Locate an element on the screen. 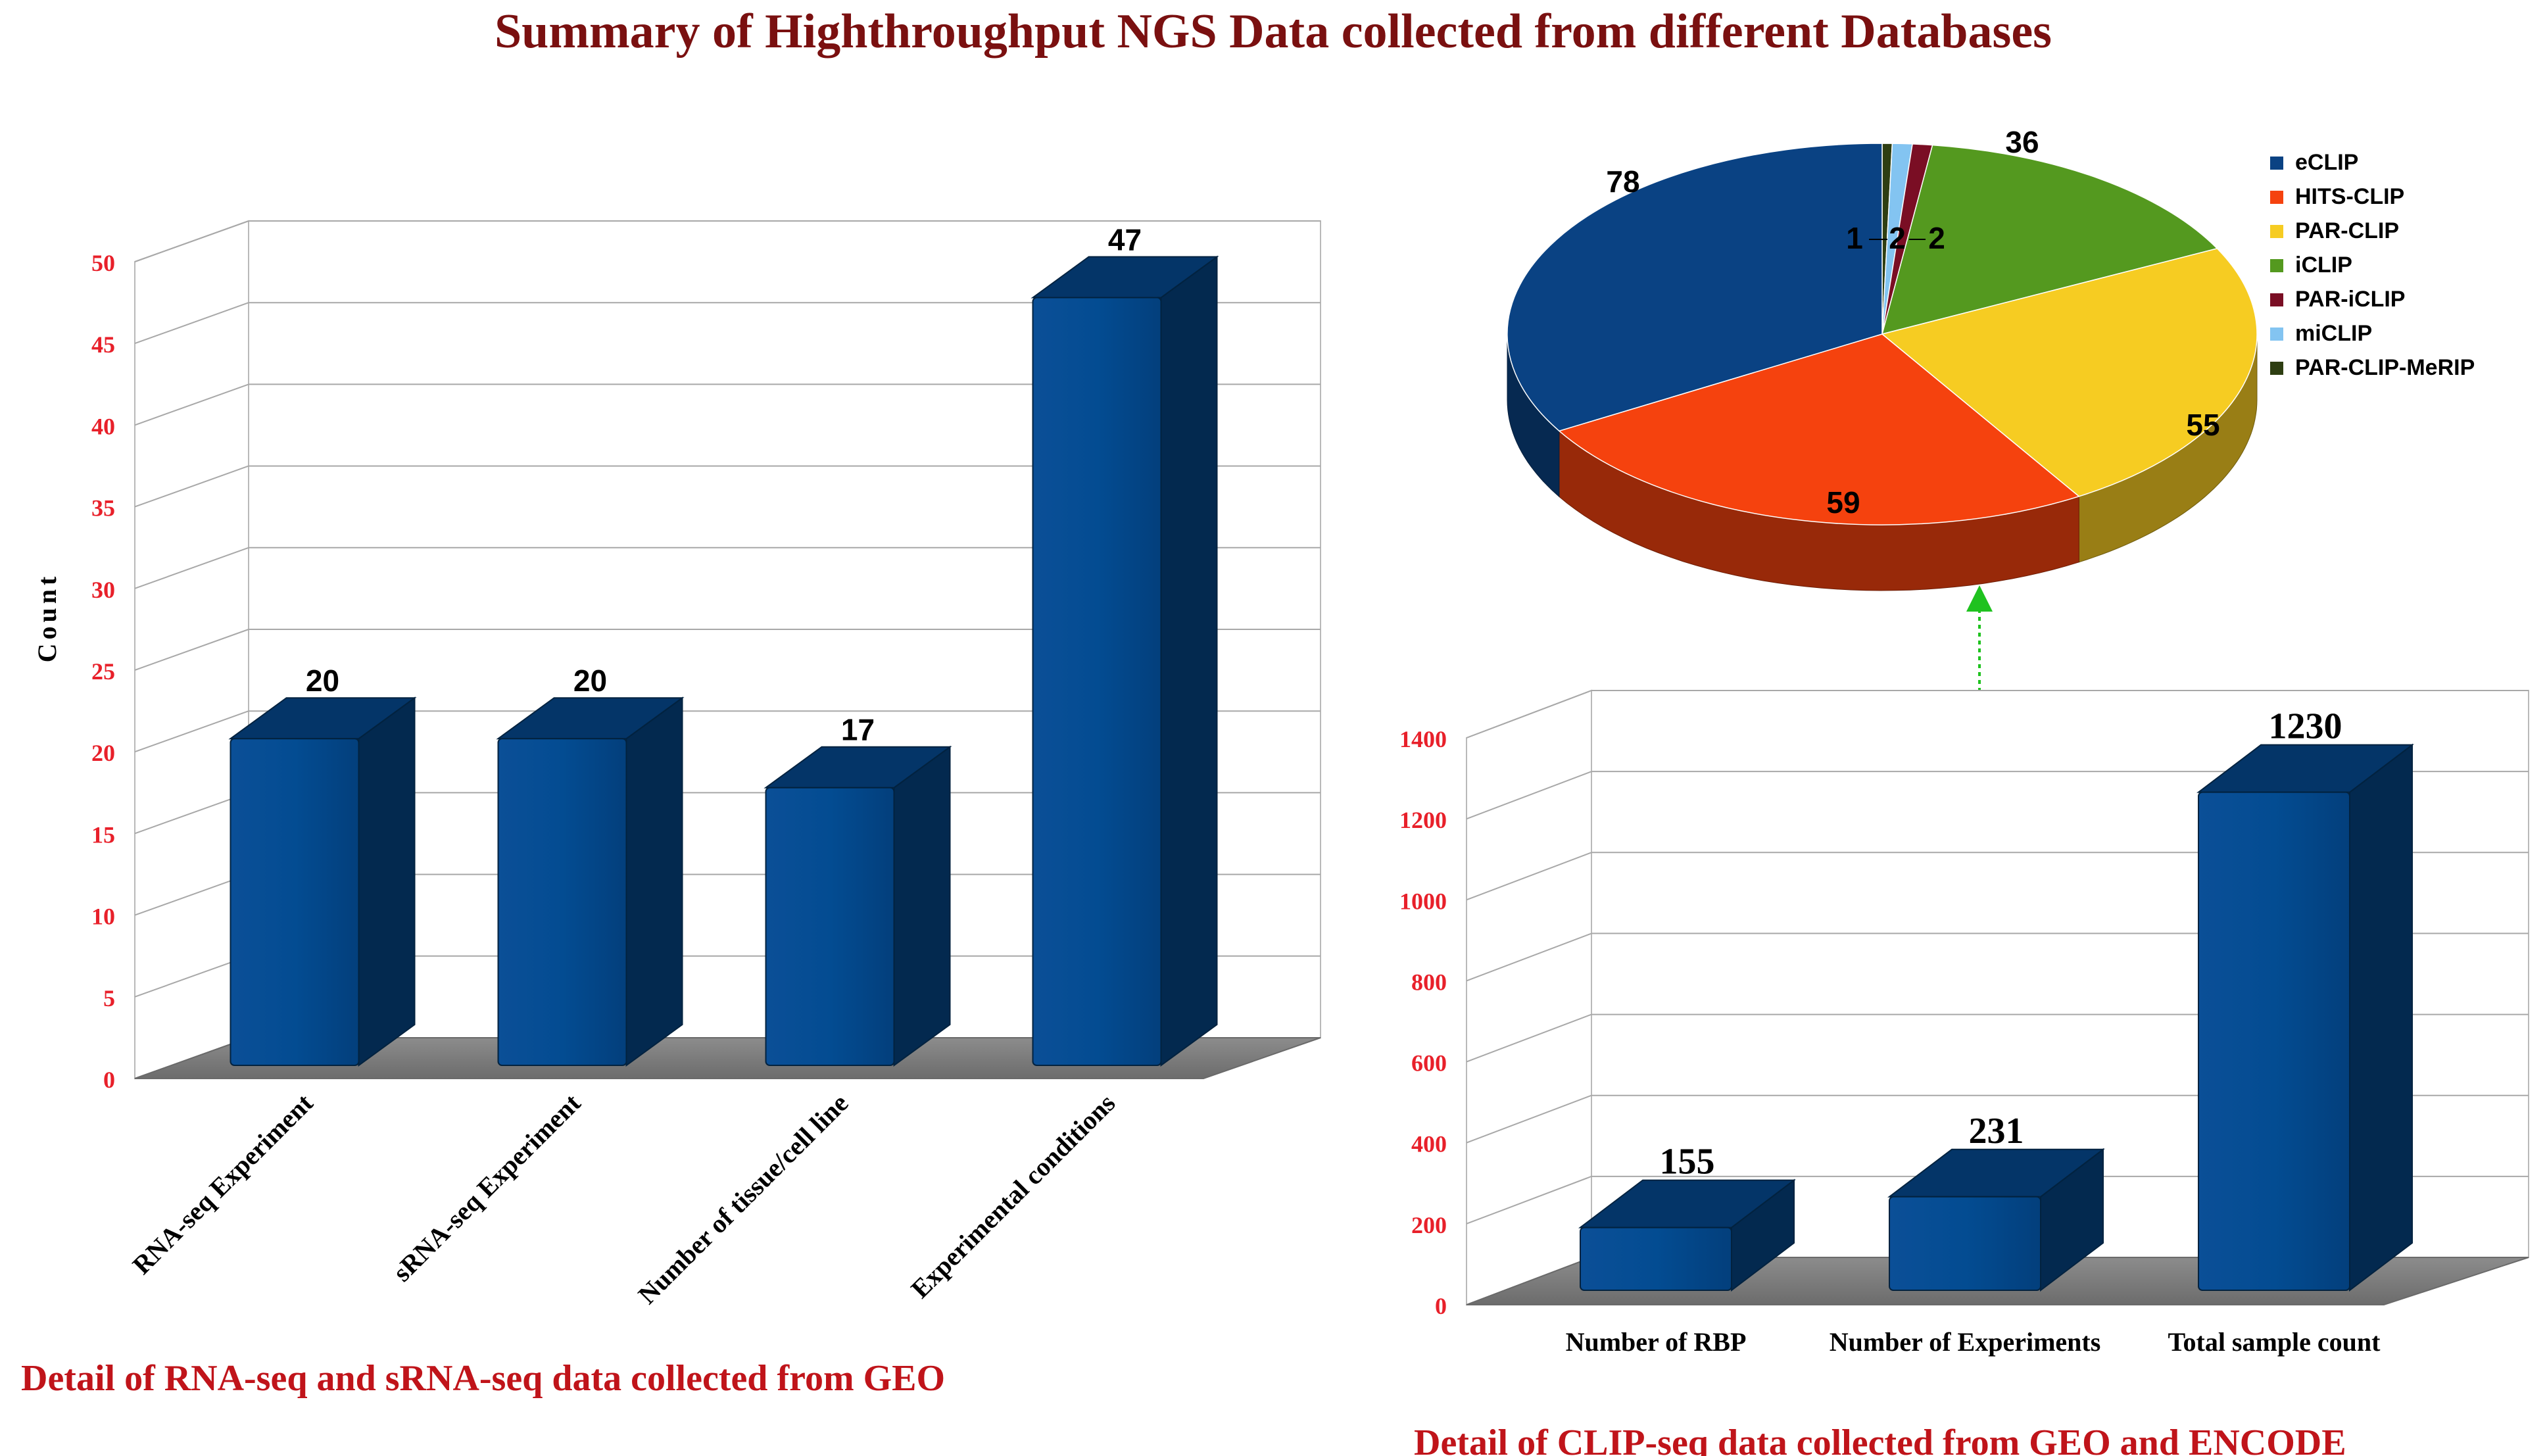 The image size is (2547, 1456). bar-value-label: 1230 is located at coordinates (2305, 726).